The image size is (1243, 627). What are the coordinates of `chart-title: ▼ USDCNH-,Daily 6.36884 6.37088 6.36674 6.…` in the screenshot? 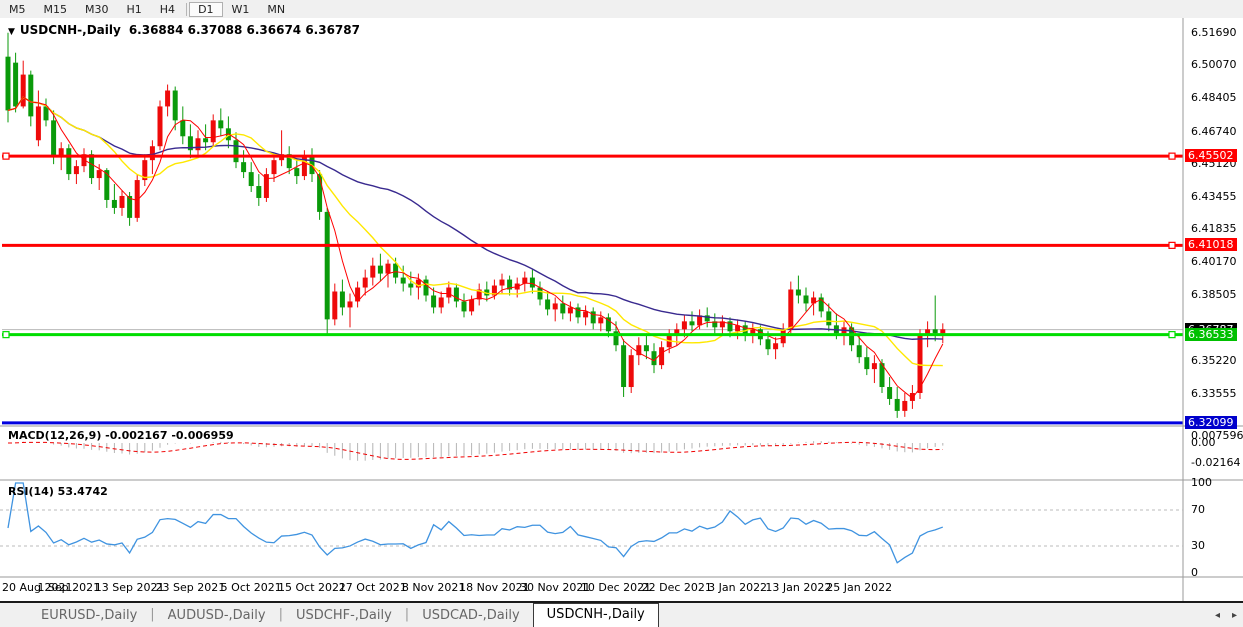 It's located at (184, 30).